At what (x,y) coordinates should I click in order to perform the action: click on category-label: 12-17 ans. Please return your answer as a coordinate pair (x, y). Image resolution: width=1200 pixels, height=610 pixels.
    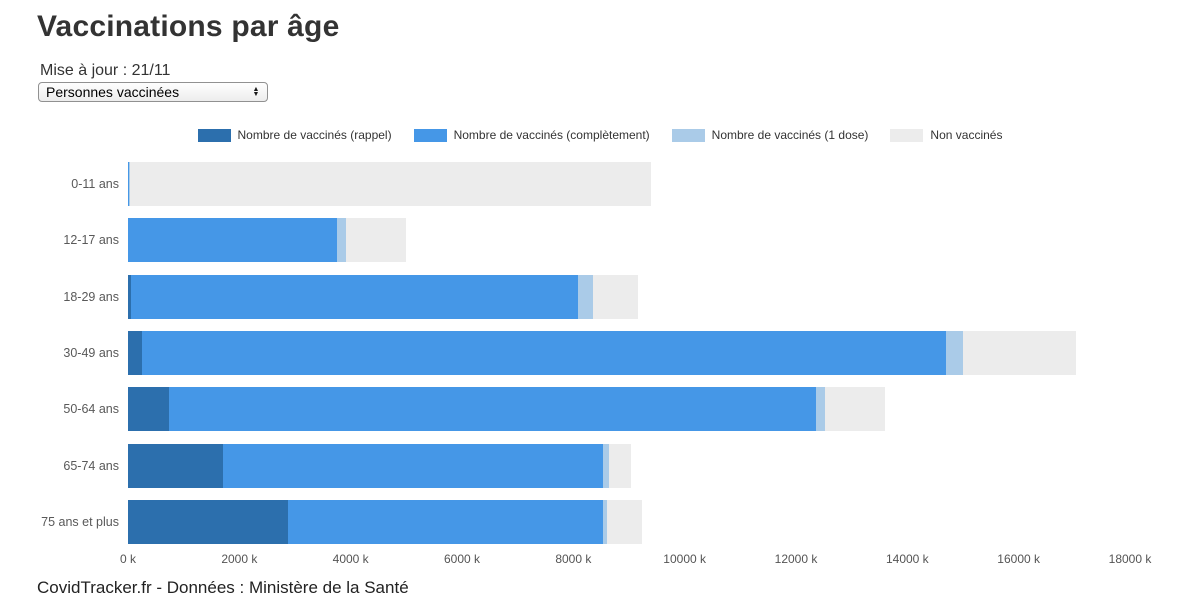
    Looking at the image, I should click on (91, 240).